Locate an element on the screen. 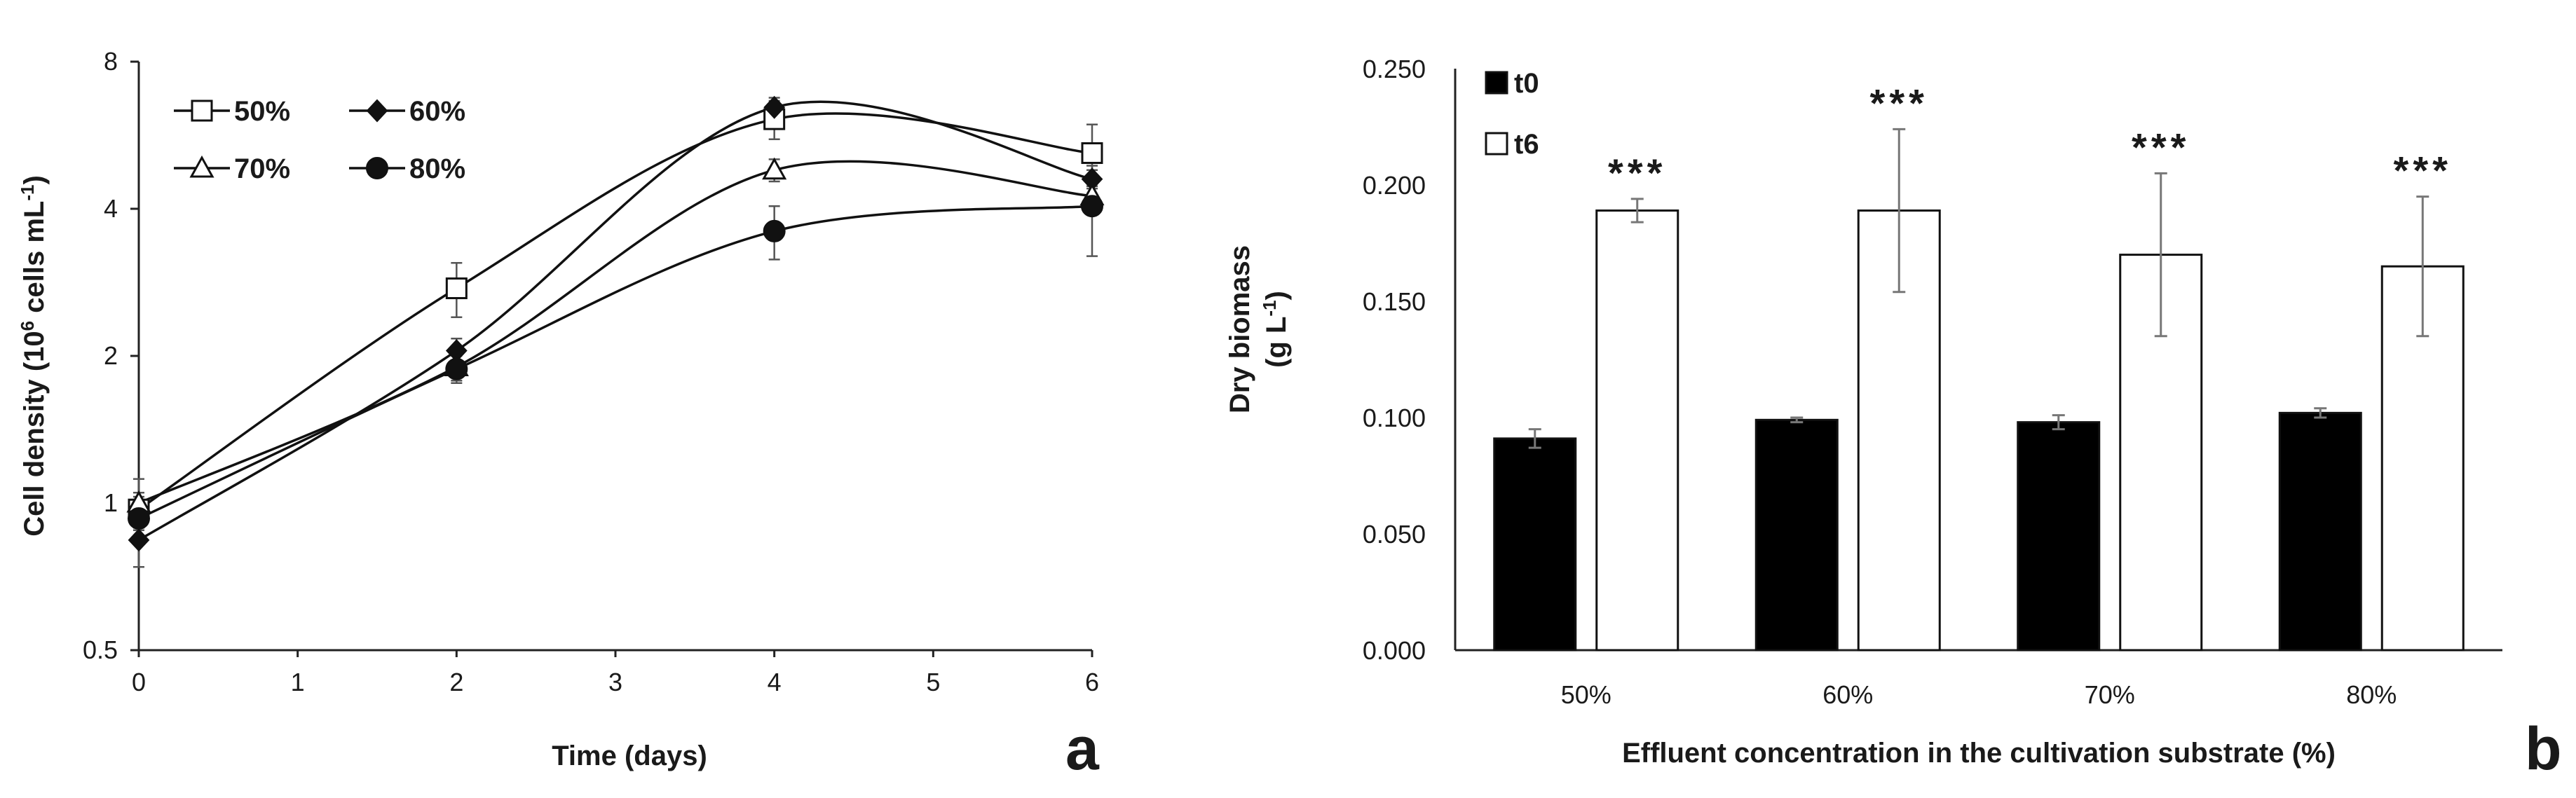 This screenshot has width=2576, height=798. panel-a-series-line is located at coordinates (615, 362).